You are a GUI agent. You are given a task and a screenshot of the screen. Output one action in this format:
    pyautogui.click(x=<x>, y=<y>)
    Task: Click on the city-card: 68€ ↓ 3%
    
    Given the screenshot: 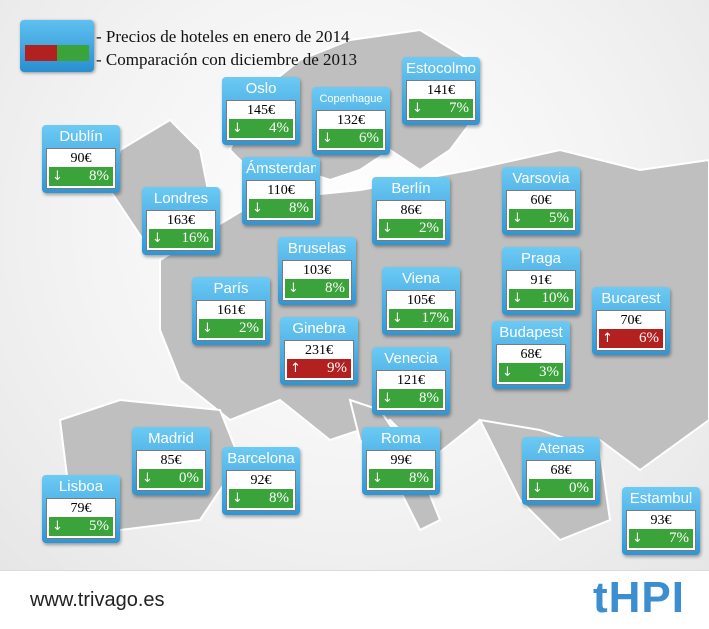 What is the action you would take?
    pyautogui.click(x=531, y=364)
    